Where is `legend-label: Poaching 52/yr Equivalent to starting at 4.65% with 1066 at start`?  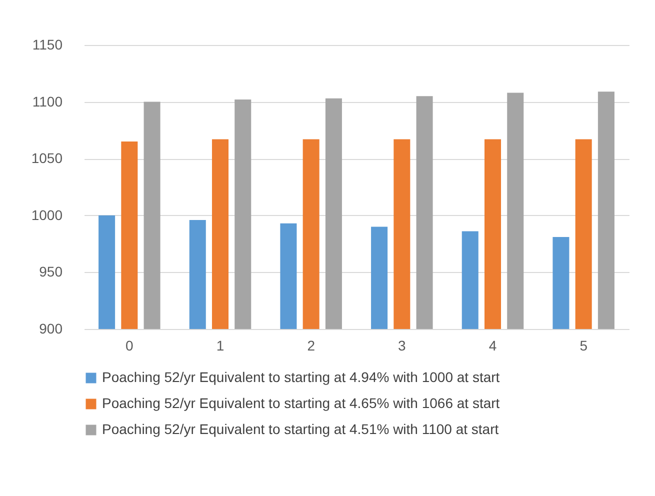 legend-label: Poaching 52/yr Equivalent to starting at 4.65% with 1066 at start is located at coordinates (301, 403).